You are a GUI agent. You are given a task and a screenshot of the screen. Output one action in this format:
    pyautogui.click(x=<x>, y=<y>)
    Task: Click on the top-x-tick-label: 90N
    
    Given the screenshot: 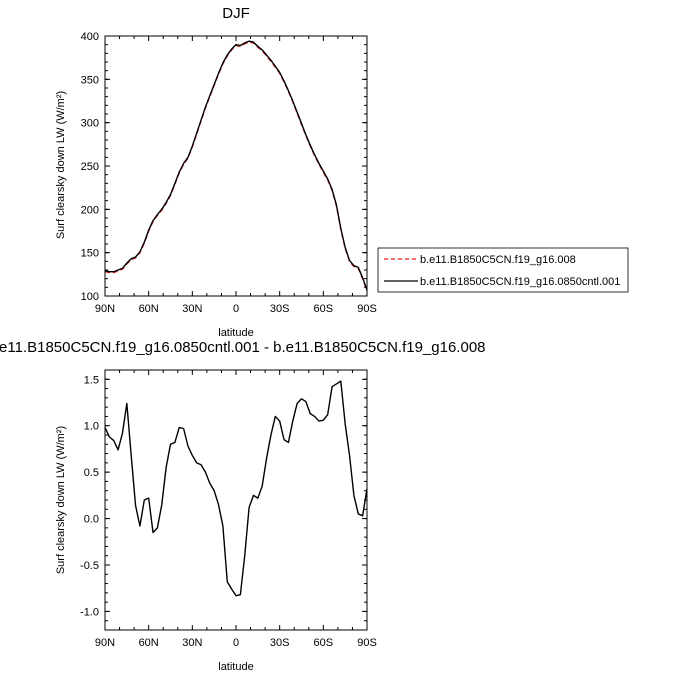 What is the action you would take?
    pyautogui.click(x=105, y=309)
    